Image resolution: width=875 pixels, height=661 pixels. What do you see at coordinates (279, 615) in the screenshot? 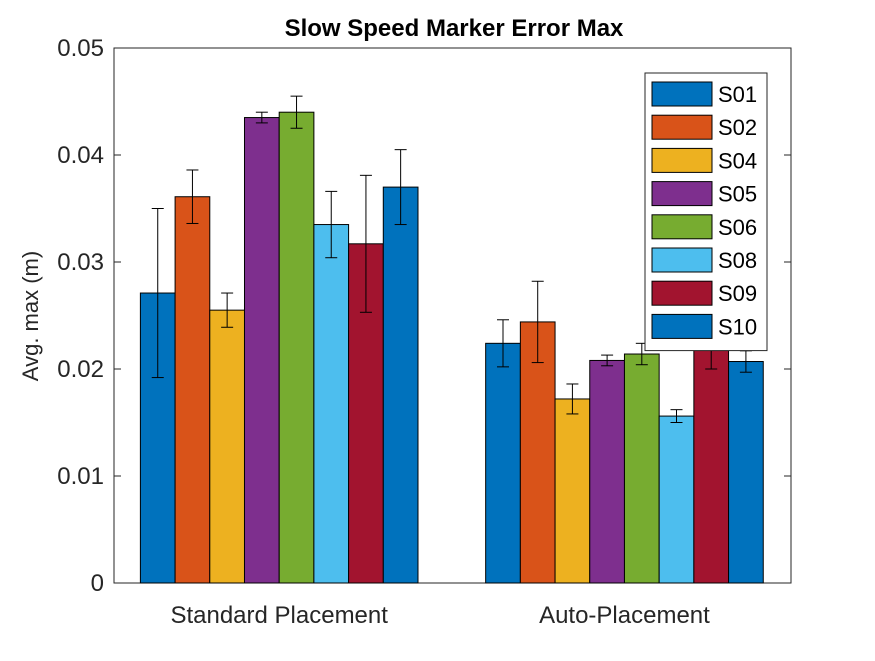
I see `x-tick-label: Standard Placement` at bounding box center [279, 615].